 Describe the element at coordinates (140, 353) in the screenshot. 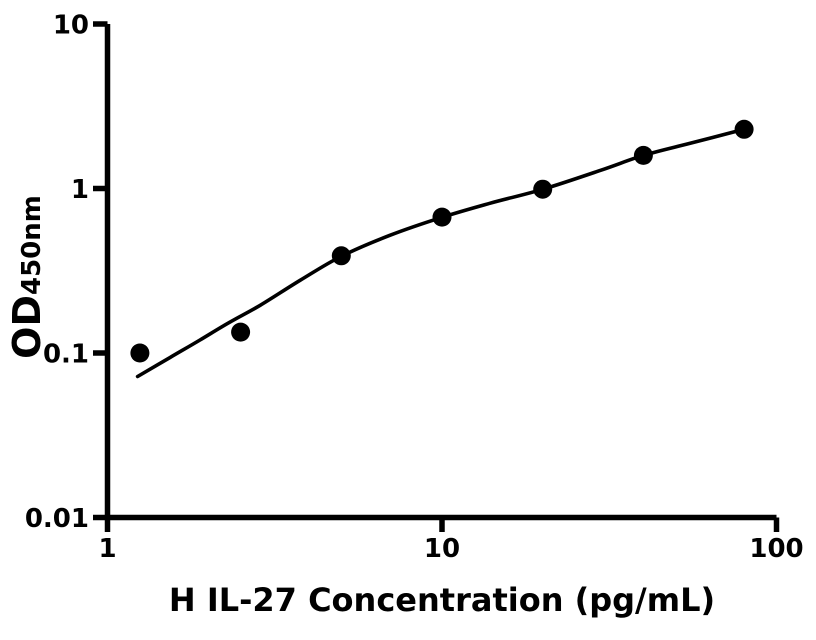

I see `data-point-1.25` at that location.